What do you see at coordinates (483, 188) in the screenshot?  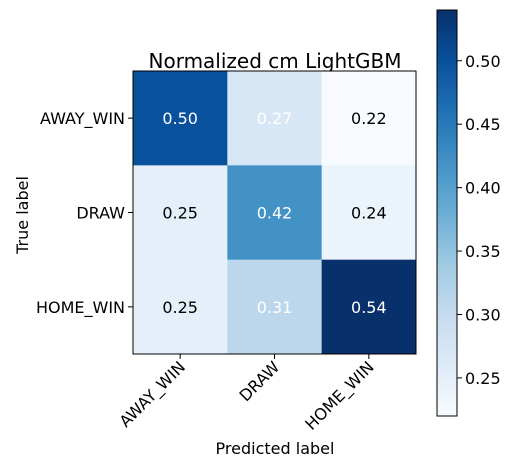 I see `colorbar-tick-label: 0.40` at bounding box center [483, 188].